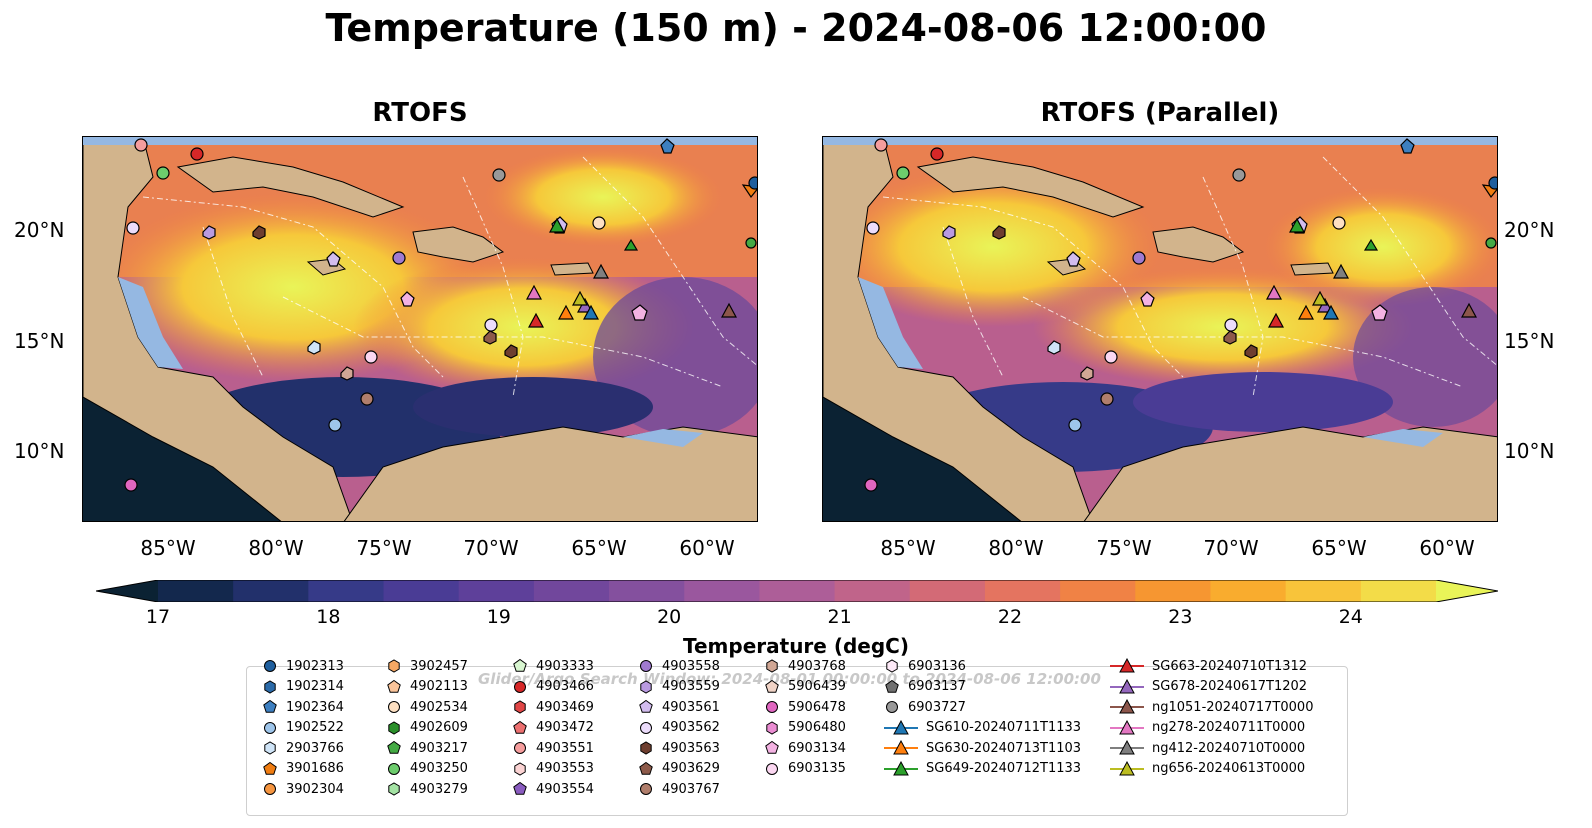  I want to click on legend-entry: 6903135, so click(805, 769).